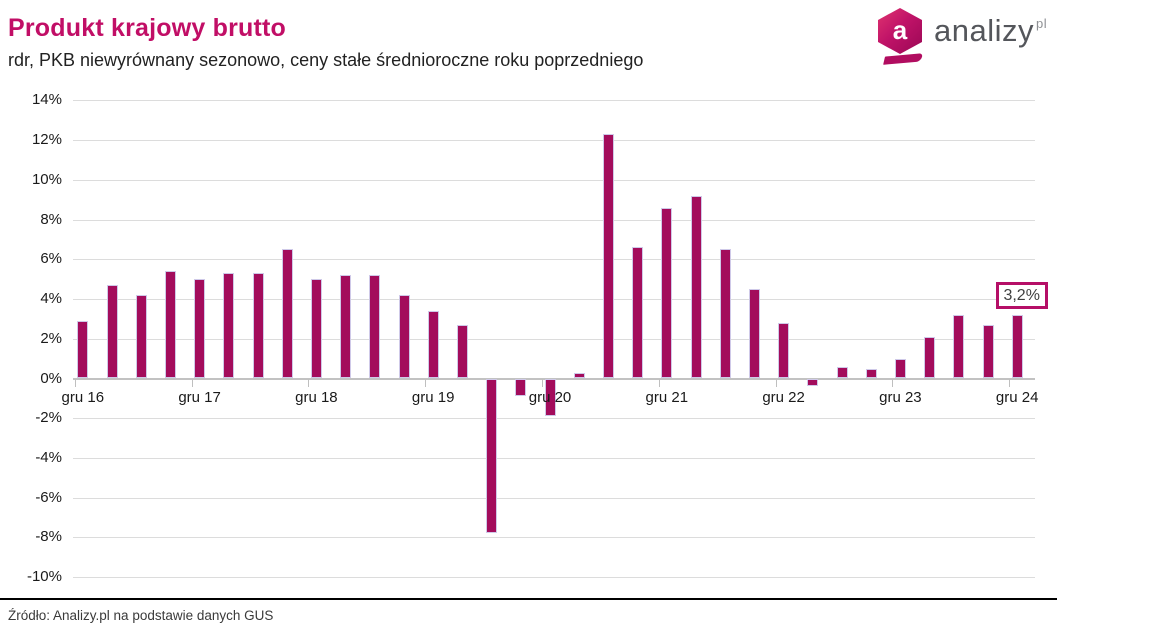 This screenshot has width=1153, height=629. I want to click on x-axis-label: gru 19, so click(433, 397).